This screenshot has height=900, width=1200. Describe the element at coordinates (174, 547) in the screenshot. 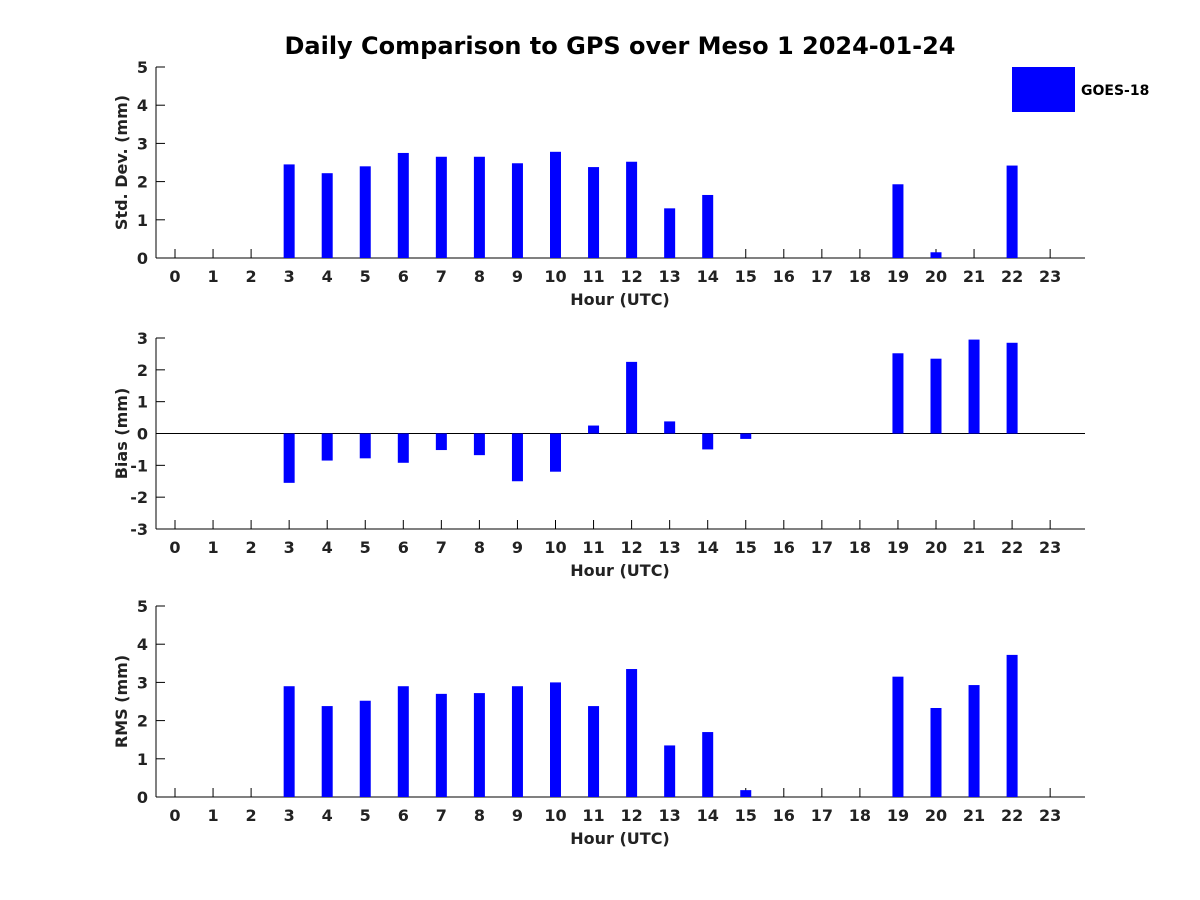

I see `x-tick-label: 0` at that location.